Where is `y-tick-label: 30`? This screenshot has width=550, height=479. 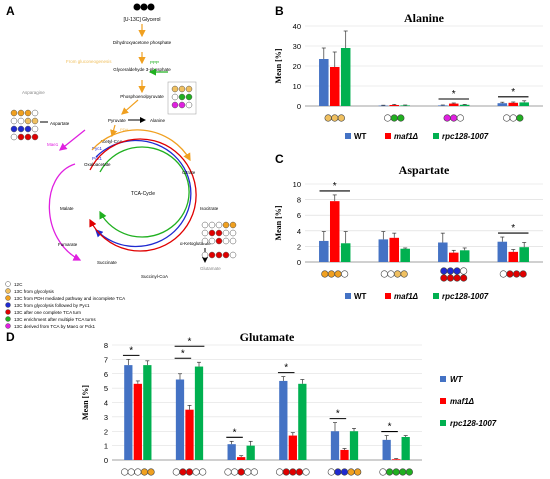 y-tick-label: 30 is located at coordinates (297, 46).